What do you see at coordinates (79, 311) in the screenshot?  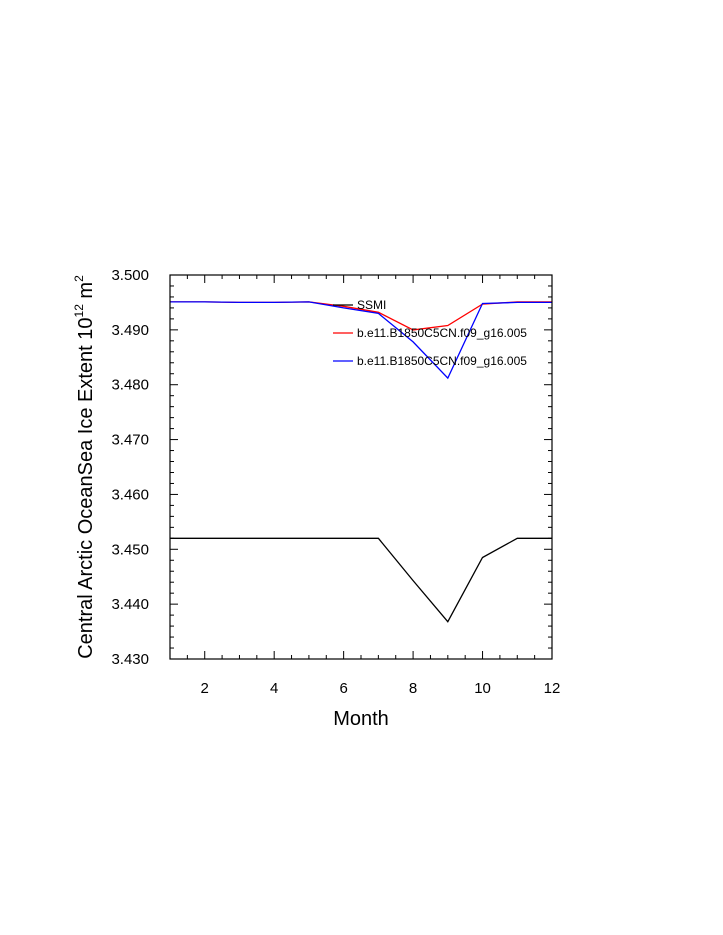 I see `y-axis-title-exponent: 12` at bounding box center [79, 311].